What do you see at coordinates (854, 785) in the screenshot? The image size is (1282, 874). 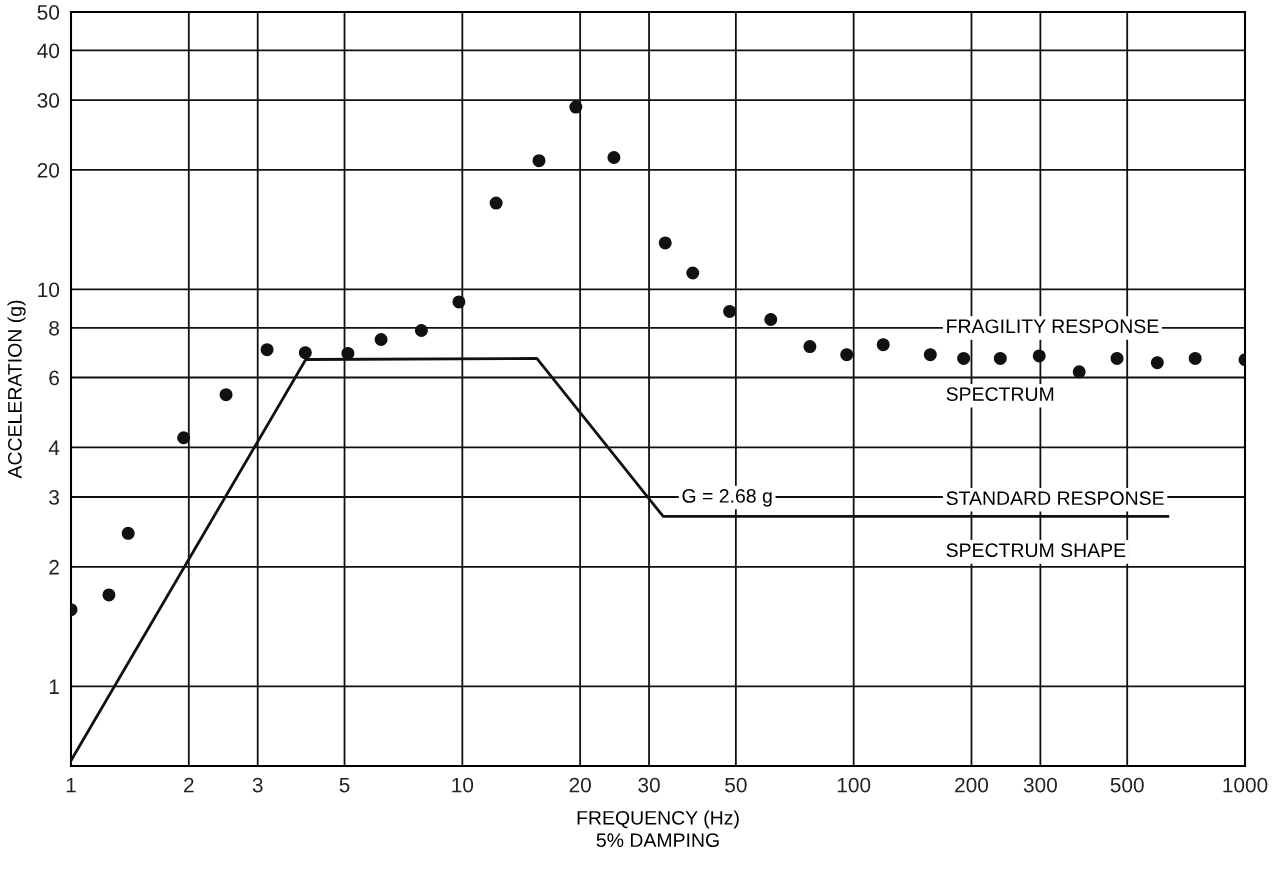 I see `x-tick-label: 100` at bounding box center [854, 785].